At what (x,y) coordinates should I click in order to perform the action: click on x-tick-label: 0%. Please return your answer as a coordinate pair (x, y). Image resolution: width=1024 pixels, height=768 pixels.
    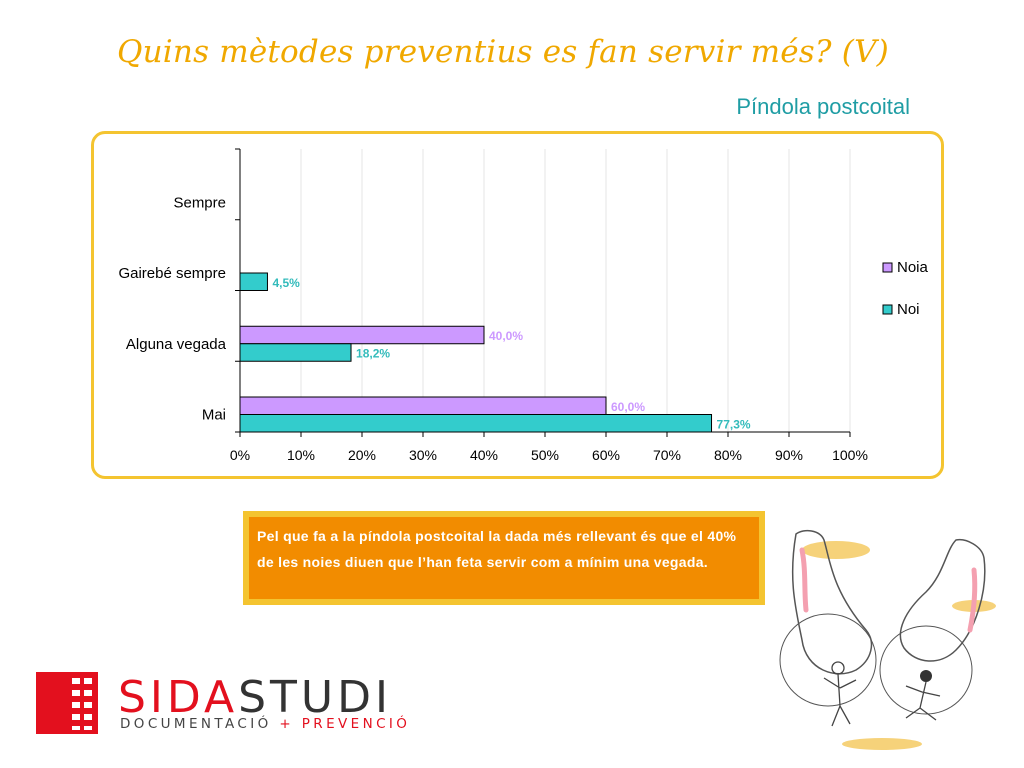
    Looking at the image, I should click on (240, 455).